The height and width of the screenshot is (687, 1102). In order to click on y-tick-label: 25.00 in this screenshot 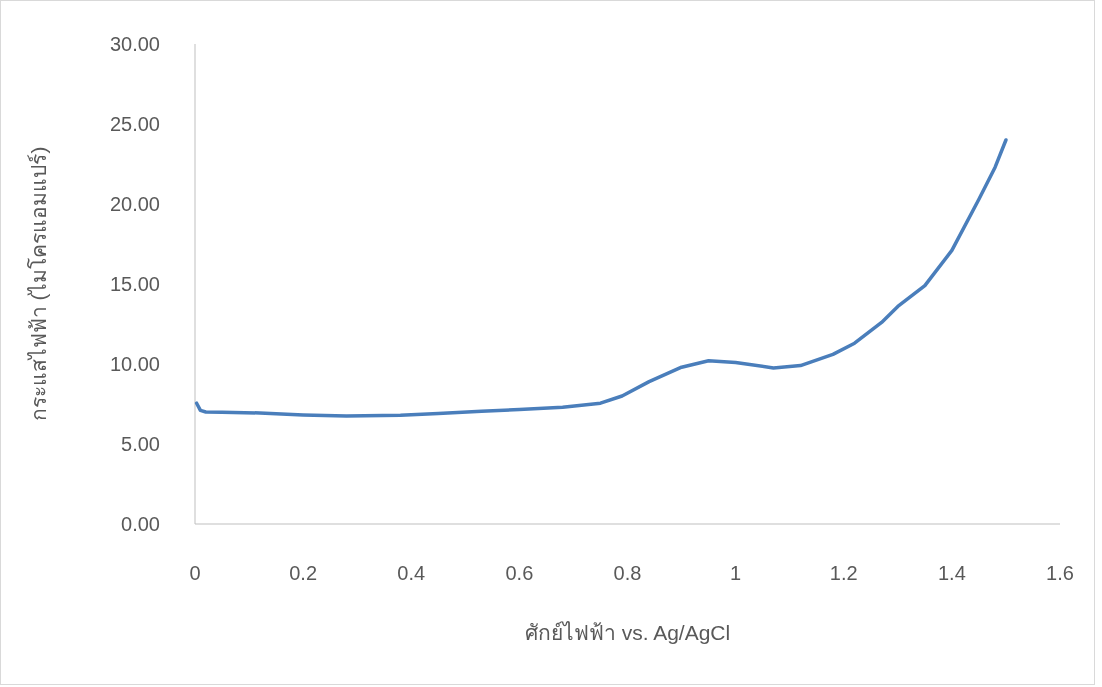, I will do `click(134, 124)`.